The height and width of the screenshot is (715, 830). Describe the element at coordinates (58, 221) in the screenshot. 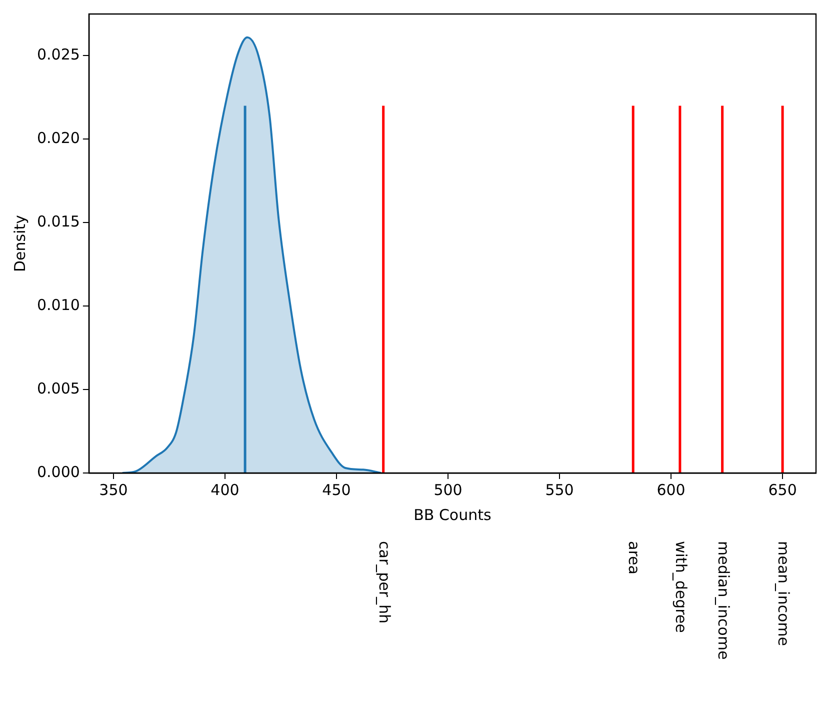

I see `y-tick-label: 0.015` at that location.